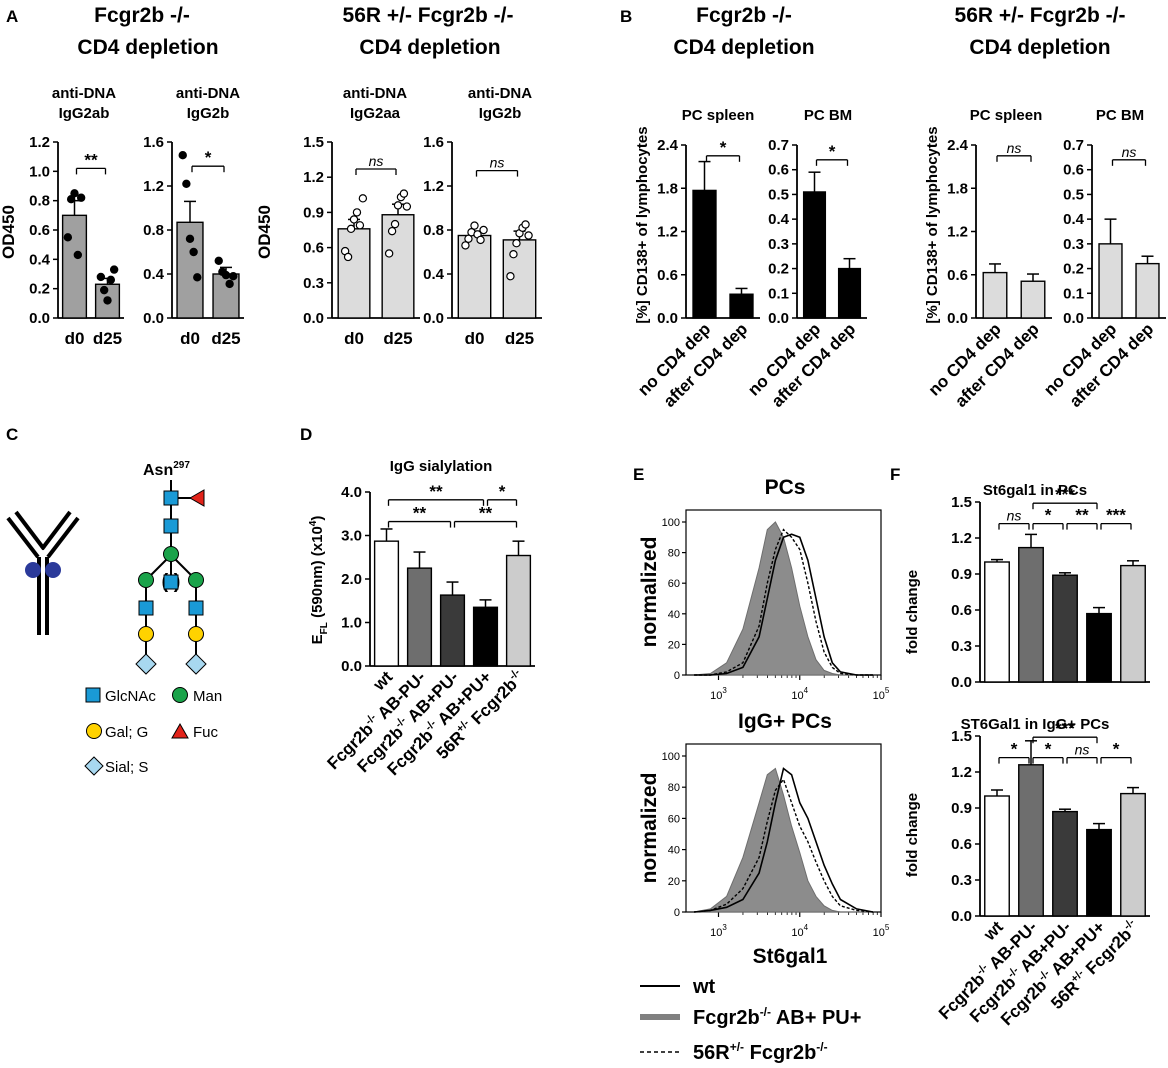 This screenshot has width=1168, height=1068. I want to click on legend-fcgr2b-sup: -/-, so click(765, 1012).